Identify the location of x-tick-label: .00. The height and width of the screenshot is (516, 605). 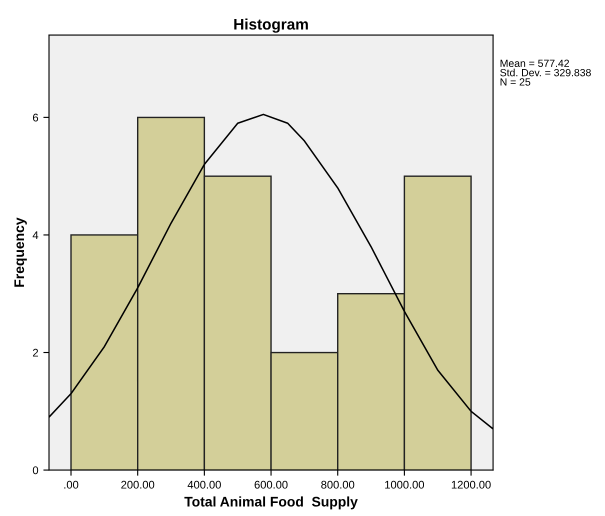
(71, 484).